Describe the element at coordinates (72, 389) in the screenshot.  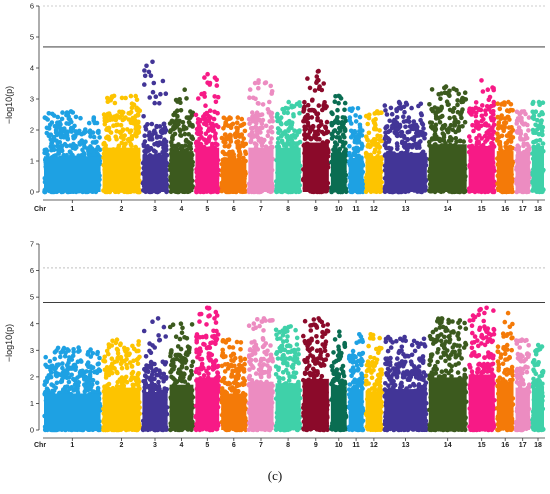
I see `chromosome-1-points` at that location.